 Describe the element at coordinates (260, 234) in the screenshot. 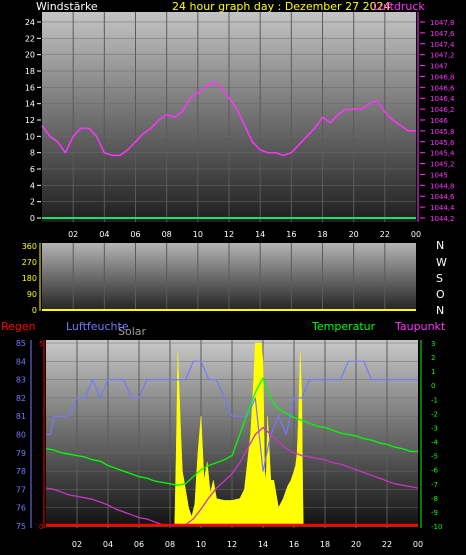

I see `wind-x-tick-14-6: 14` at that location.